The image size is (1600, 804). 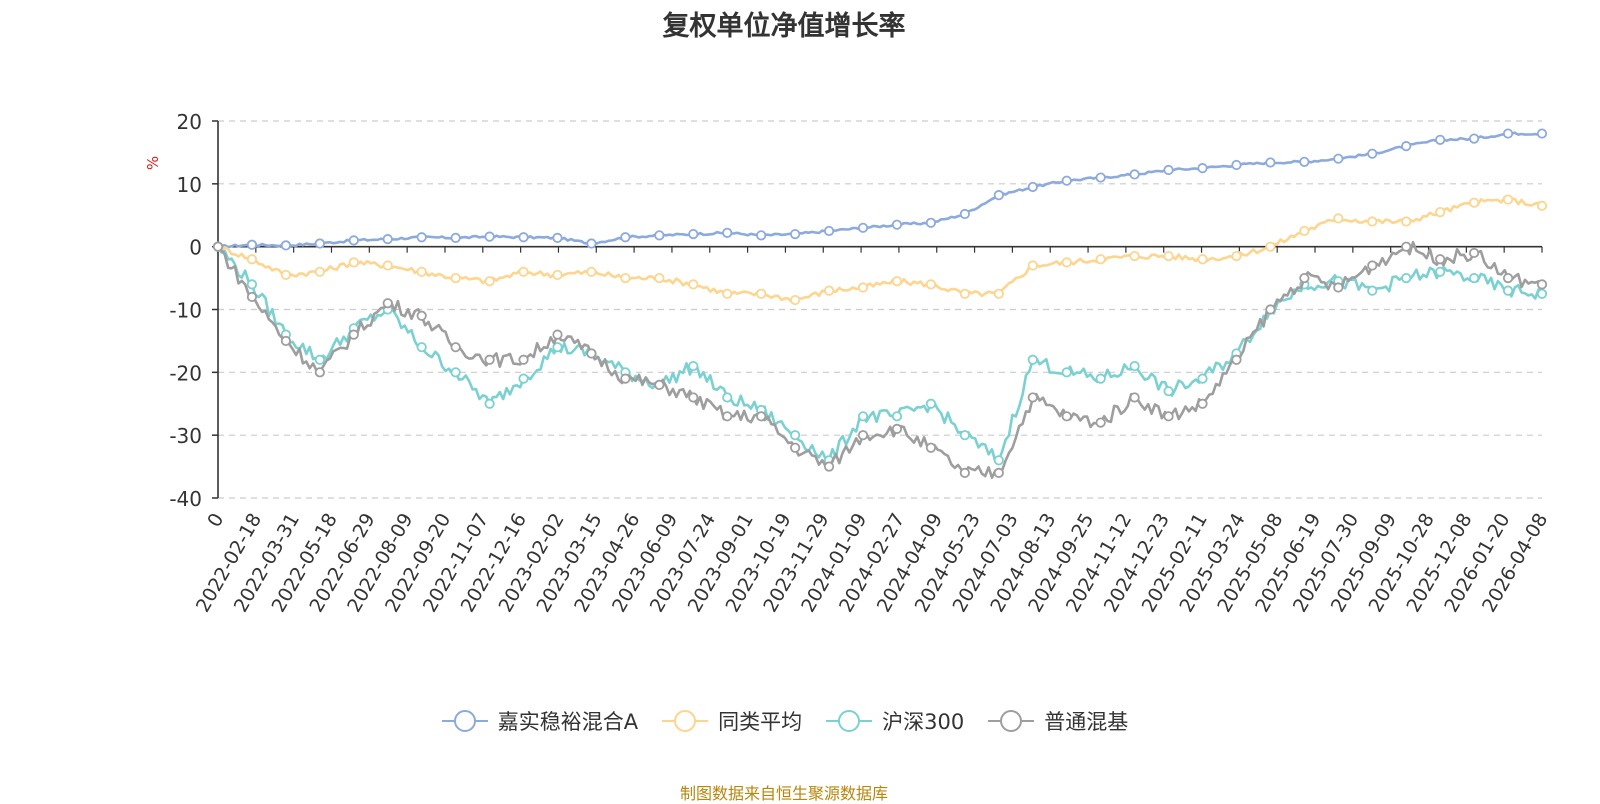 What do you see at coordinates (731, 721) in the screenshot?
I see `legend-item-2: 同类平均` at bounding box center [731, 721].